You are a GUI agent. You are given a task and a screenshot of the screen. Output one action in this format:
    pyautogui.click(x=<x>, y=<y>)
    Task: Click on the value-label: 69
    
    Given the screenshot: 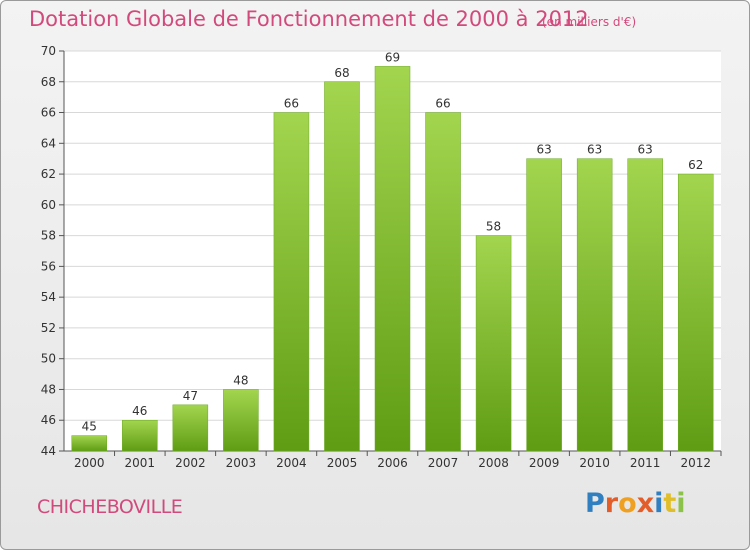 What is the action you would take?
    pyautogui.click(x=392, y=57)
    